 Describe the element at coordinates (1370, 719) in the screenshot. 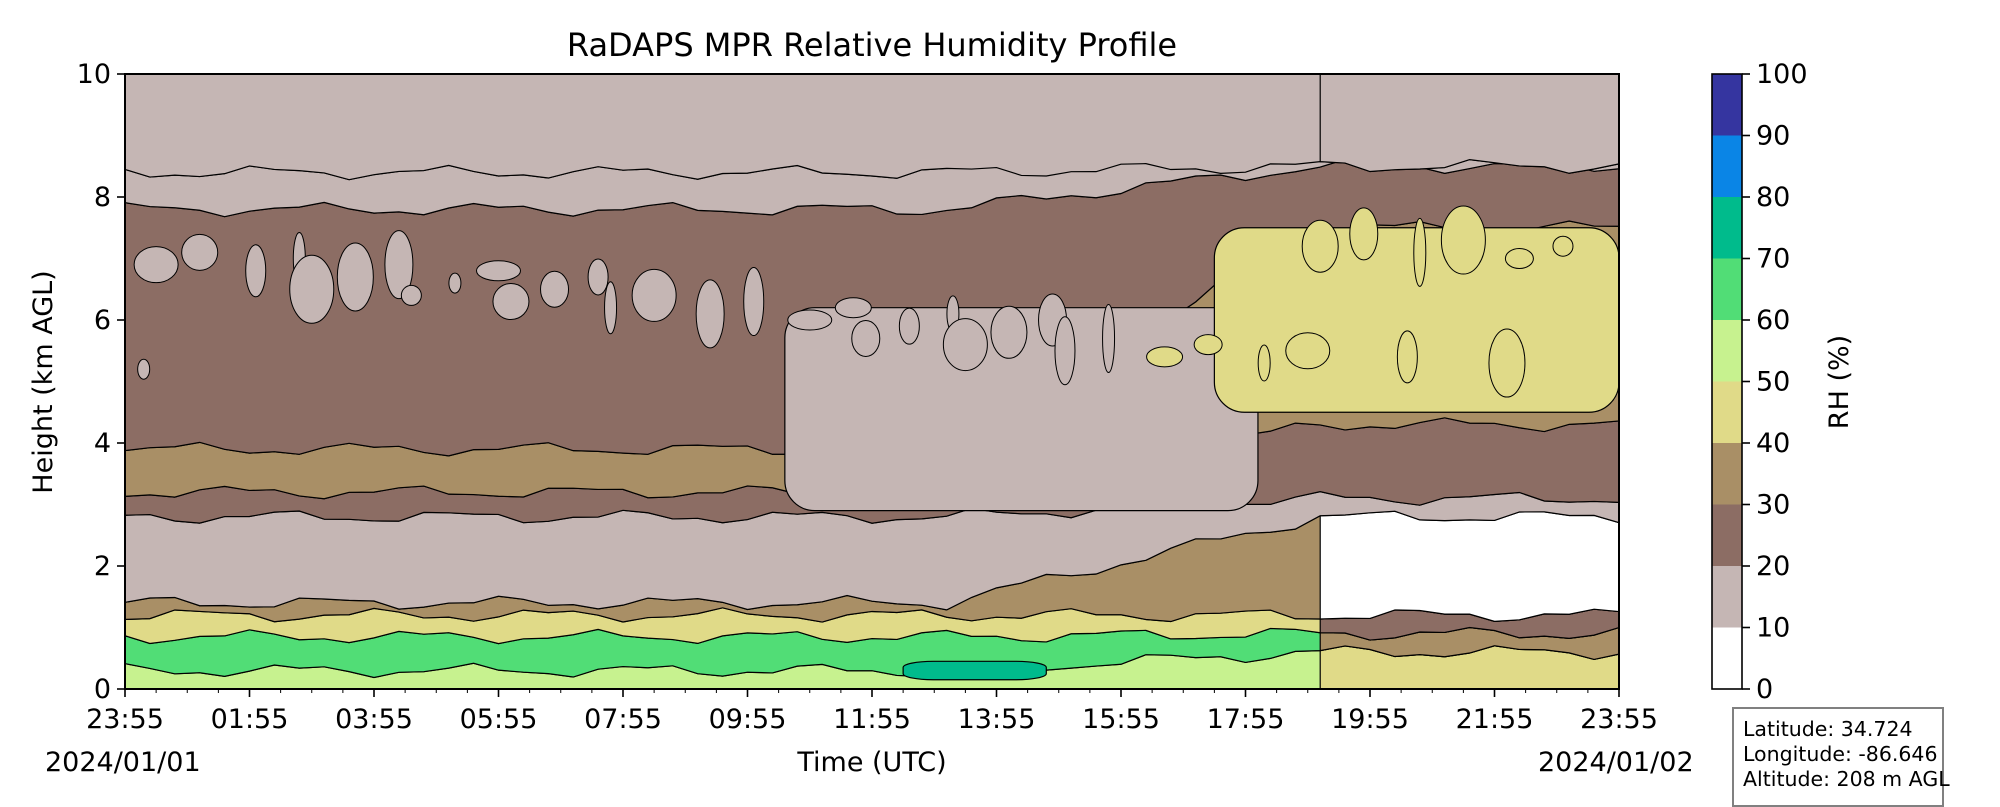

I see `x-tick-label: 19:55` at that location.